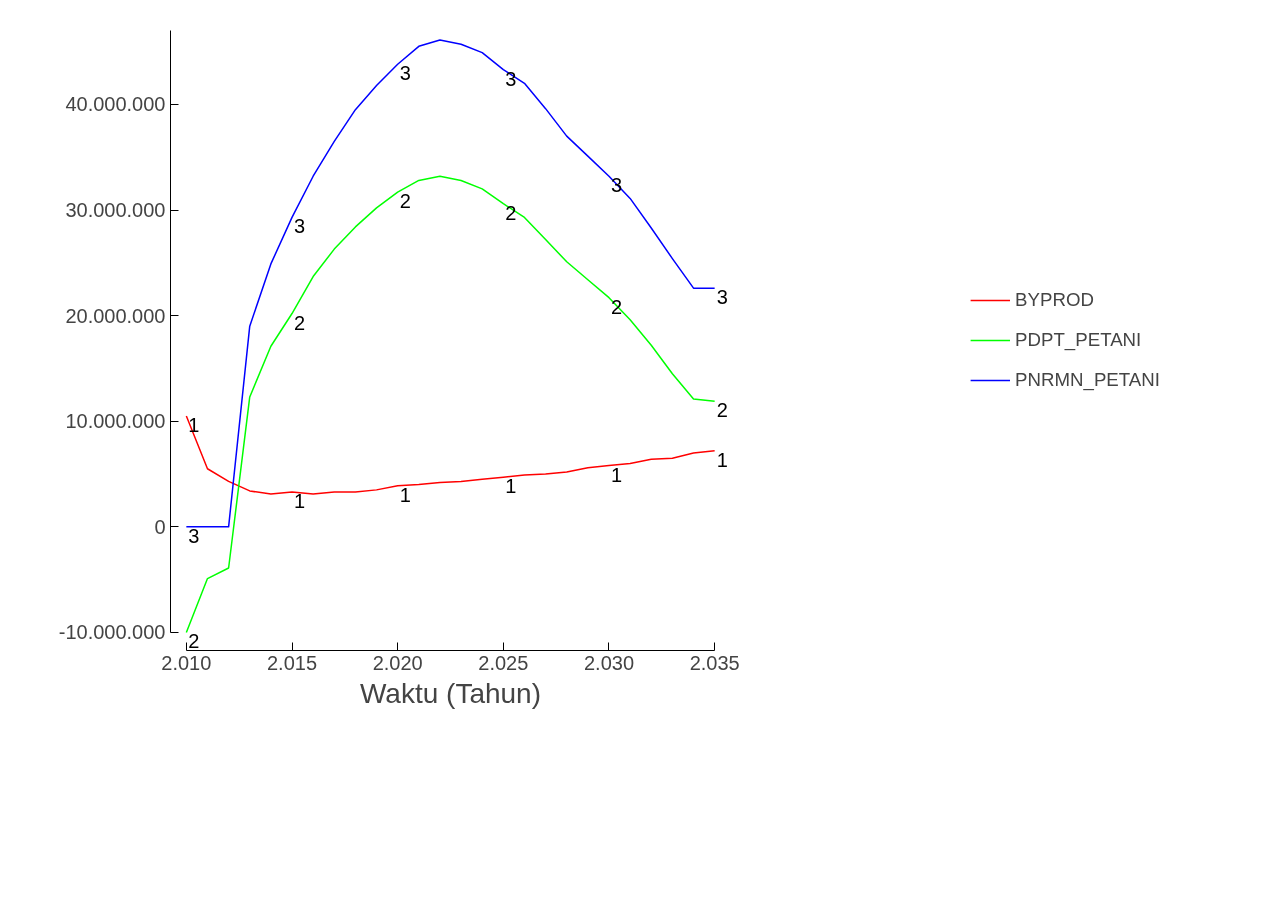 The image size is (1270, 913). Describe the element at coordinates (115, 104) in the screenshot. I see `y-tick-label: 40.000.000` at that location.